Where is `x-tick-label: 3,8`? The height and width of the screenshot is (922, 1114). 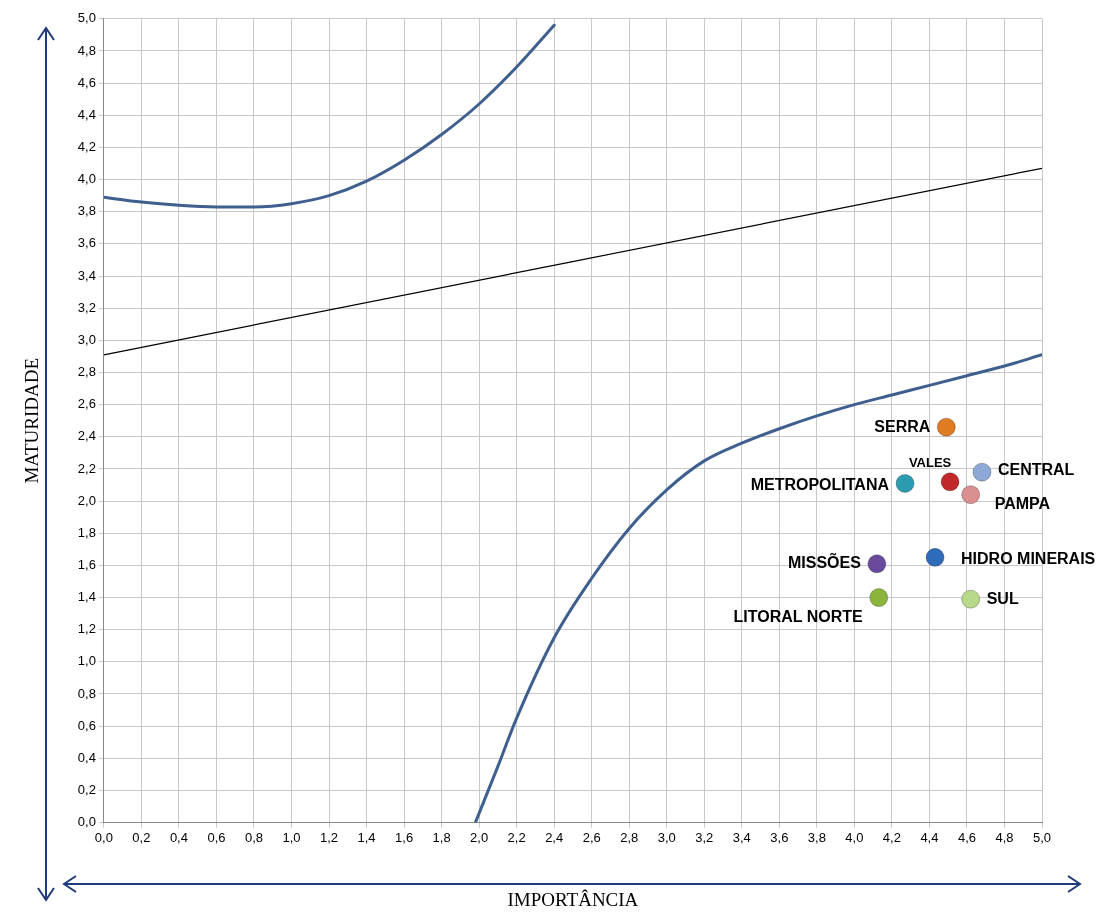
x-tick-label: 3,8 is located at coordinates (816, 837).